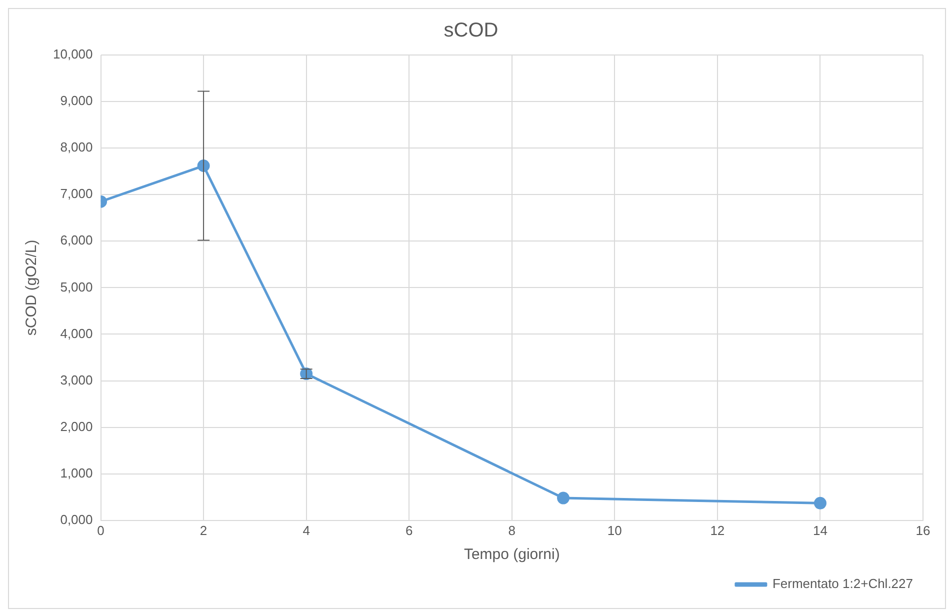 Image resolution: width=952 pixels, height=615 pixels. Describe the element at coordinates (409, 530) in the screenshot. I see `x-tick-label: 6` at that location.